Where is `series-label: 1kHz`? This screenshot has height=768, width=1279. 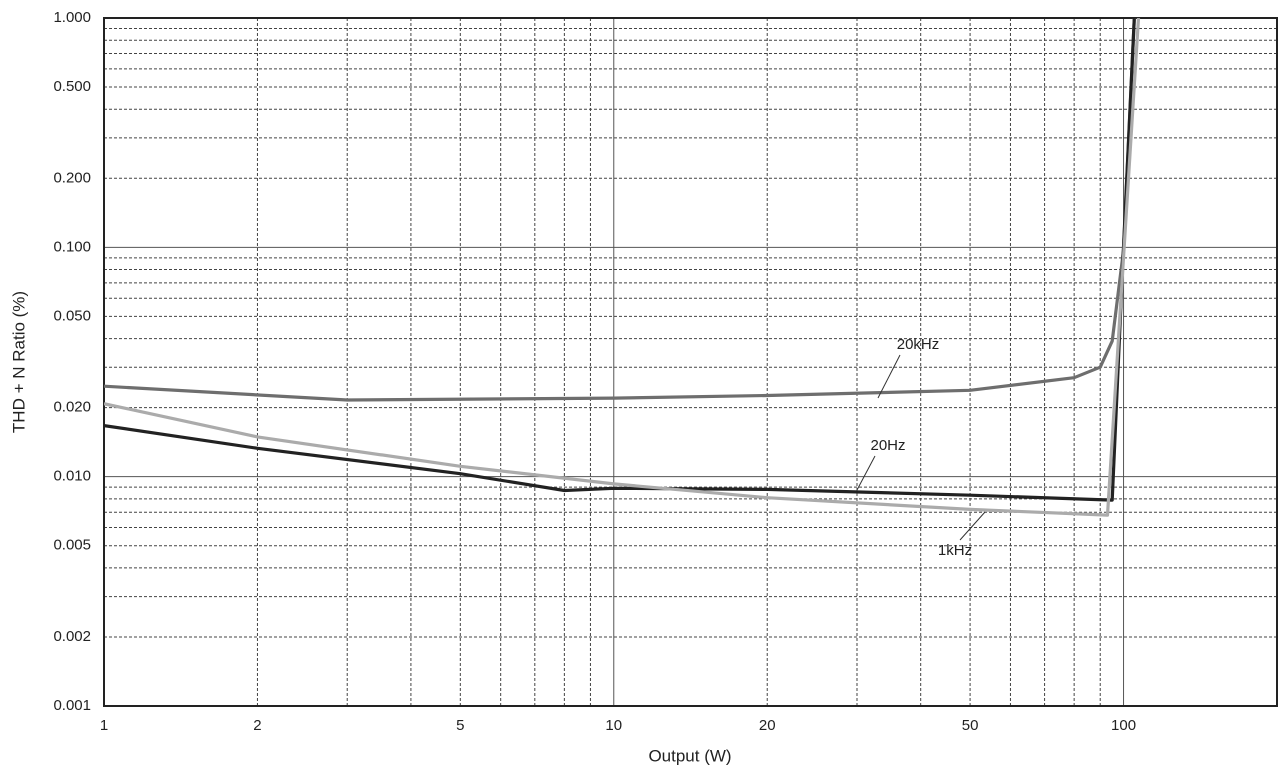
series-label: 1kHz is located at coordinates (955, 550).